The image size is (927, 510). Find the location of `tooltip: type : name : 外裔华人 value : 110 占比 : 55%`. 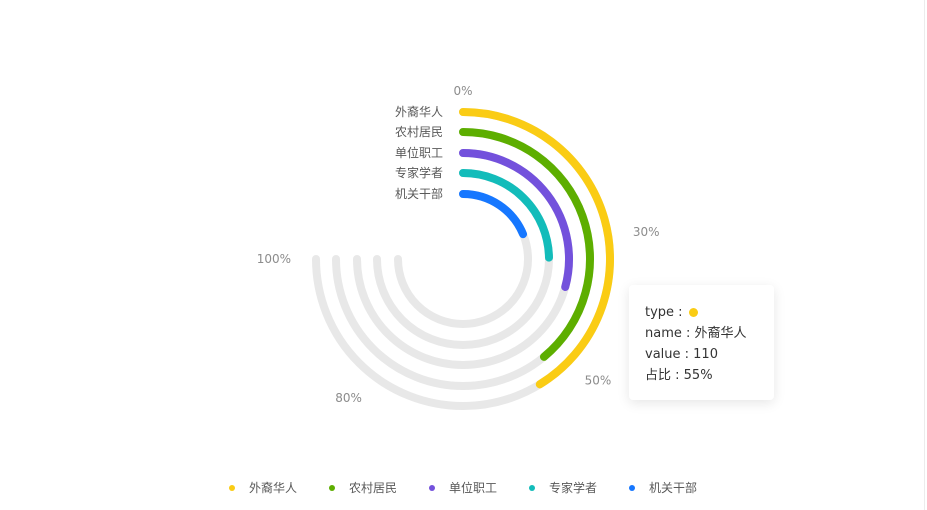

tooltip: type : name : 外裔华人 value : 110 占比 : 55% is located at coordinates (701, 342).